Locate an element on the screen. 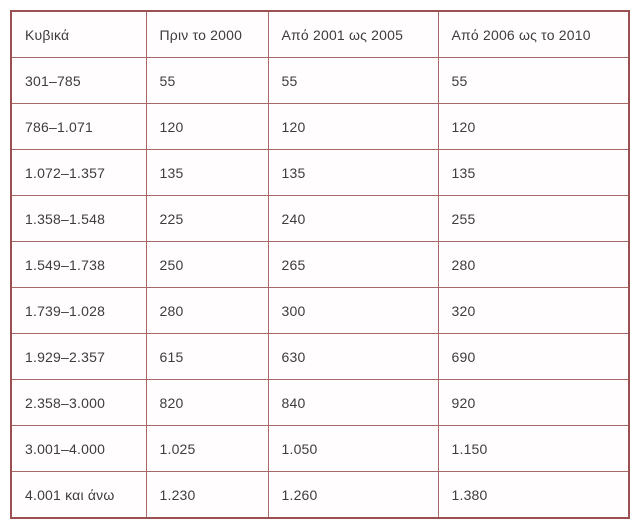 The width and height of the screenshot is (638, 526). column-header-2006-2010: Από 2006 ως το 2010 is located at coordinates (533, 34).